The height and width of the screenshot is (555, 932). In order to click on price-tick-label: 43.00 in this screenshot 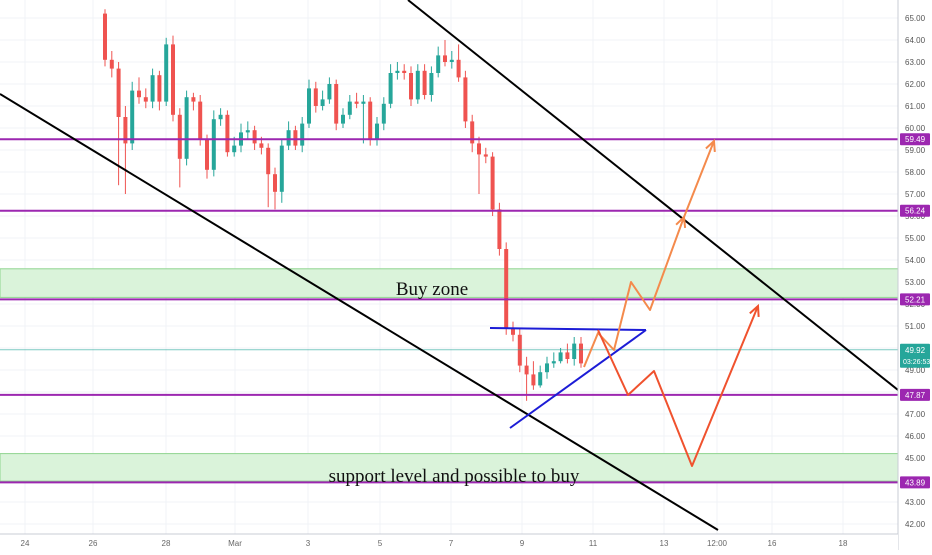, I will do `click(915, 502)`.